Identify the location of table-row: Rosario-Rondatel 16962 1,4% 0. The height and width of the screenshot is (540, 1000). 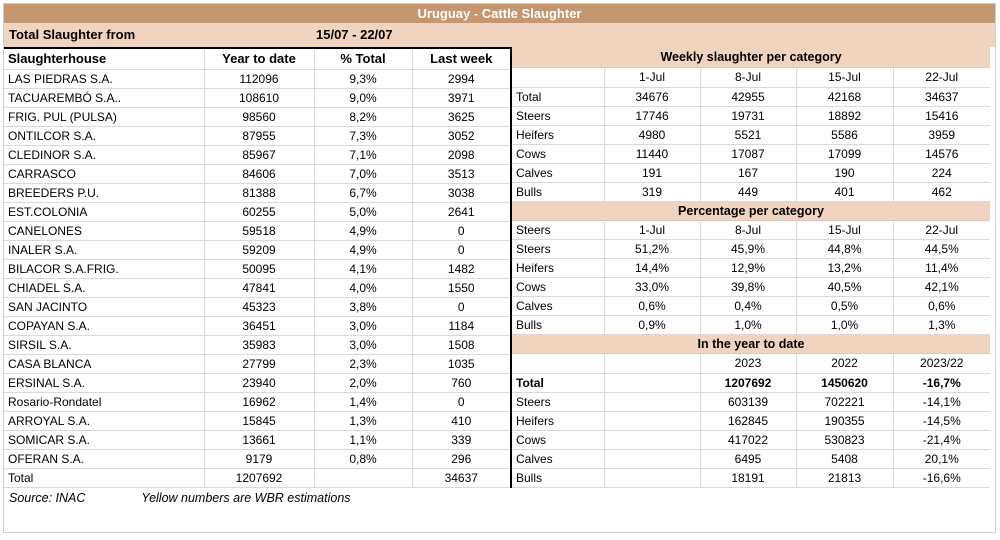
(257, 402).